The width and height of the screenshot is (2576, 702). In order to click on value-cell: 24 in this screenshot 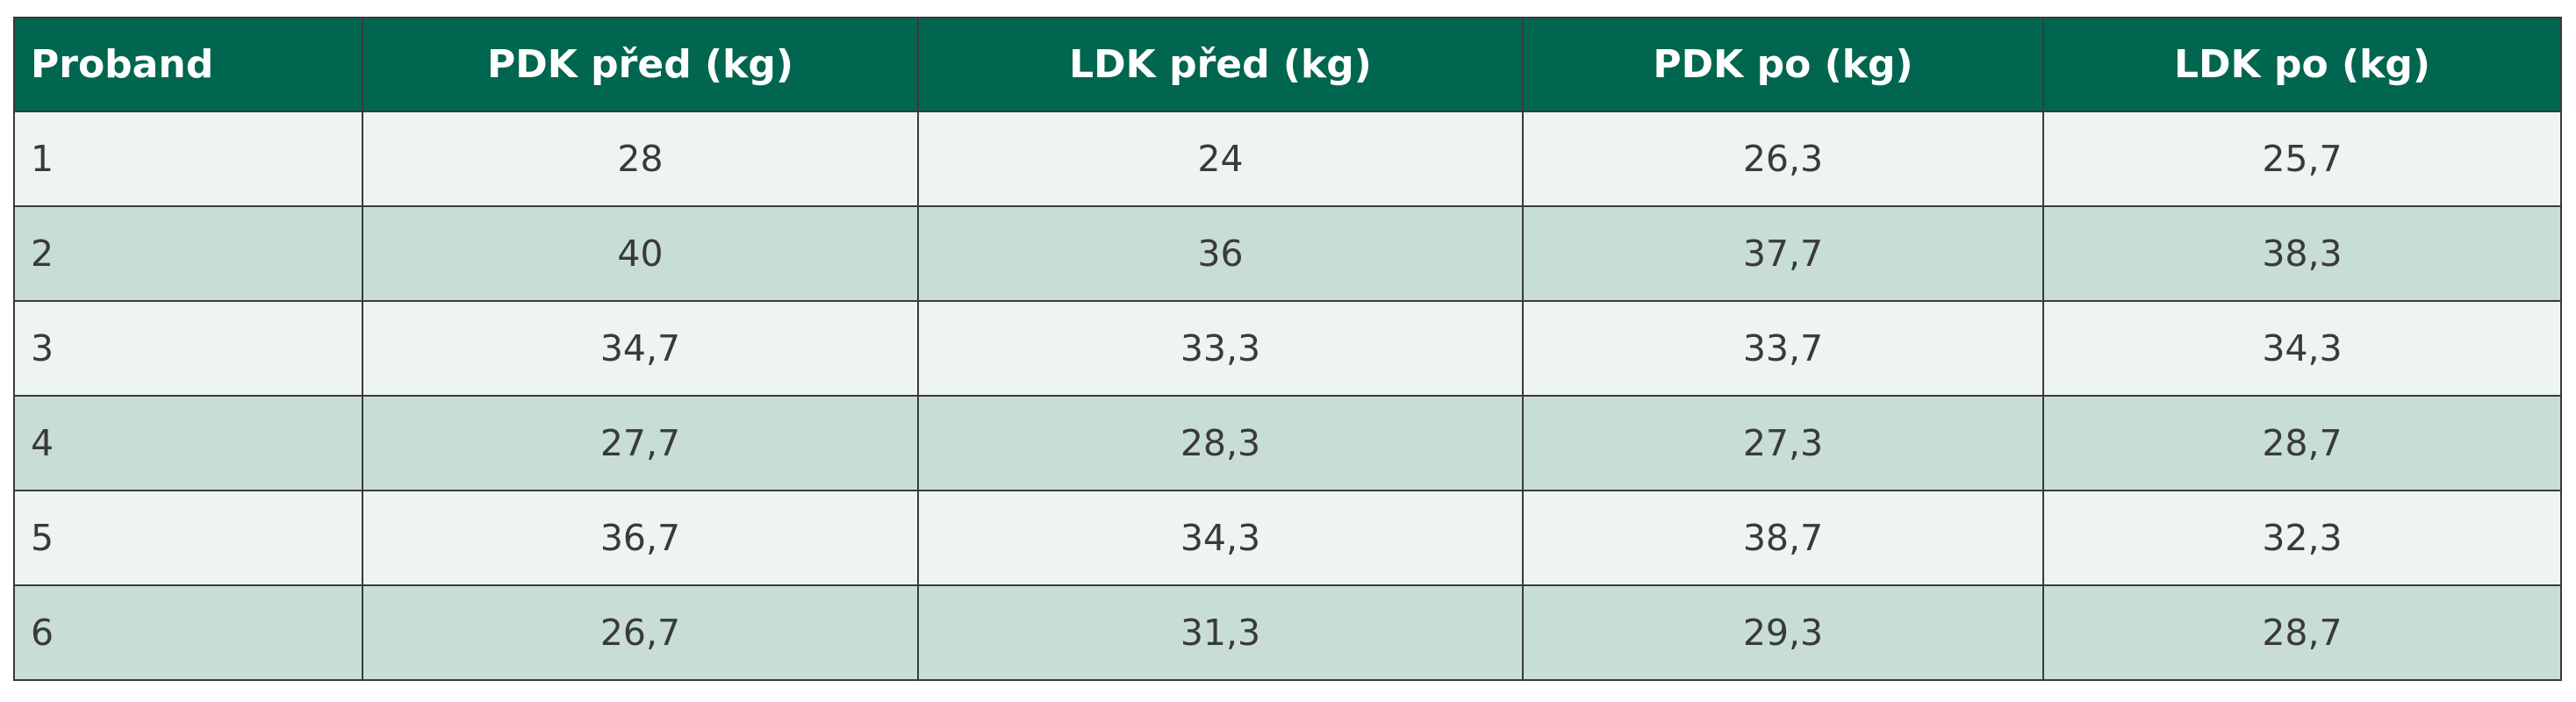, I will do `click(1220, 159)`.